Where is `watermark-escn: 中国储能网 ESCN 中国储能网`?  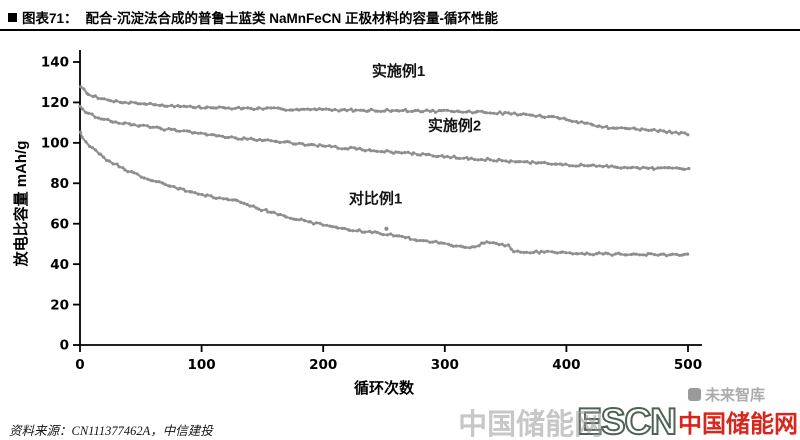
watermark-escn: 中国储能网 ESCN 中国储能网 is located at coordinates (628, 420).